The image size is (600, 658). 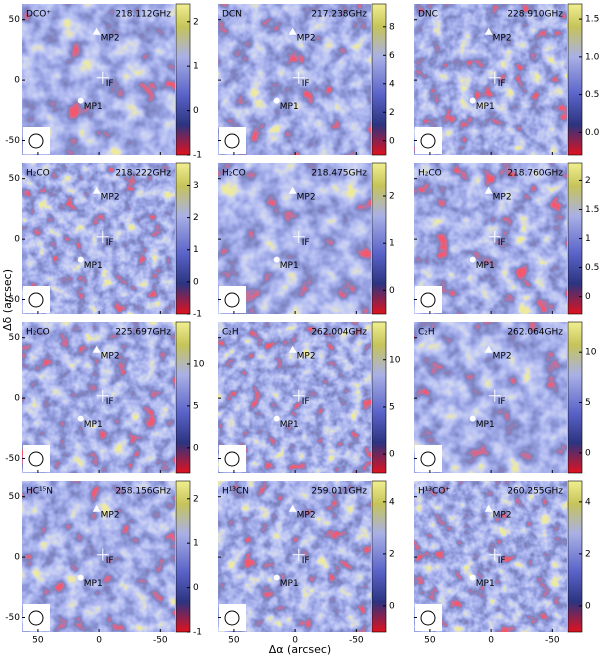 What do you see at coordinates (143, 333) in the screenshot?
I see `frequency-label: 225.697GHz` at bounding box center [143, 333].